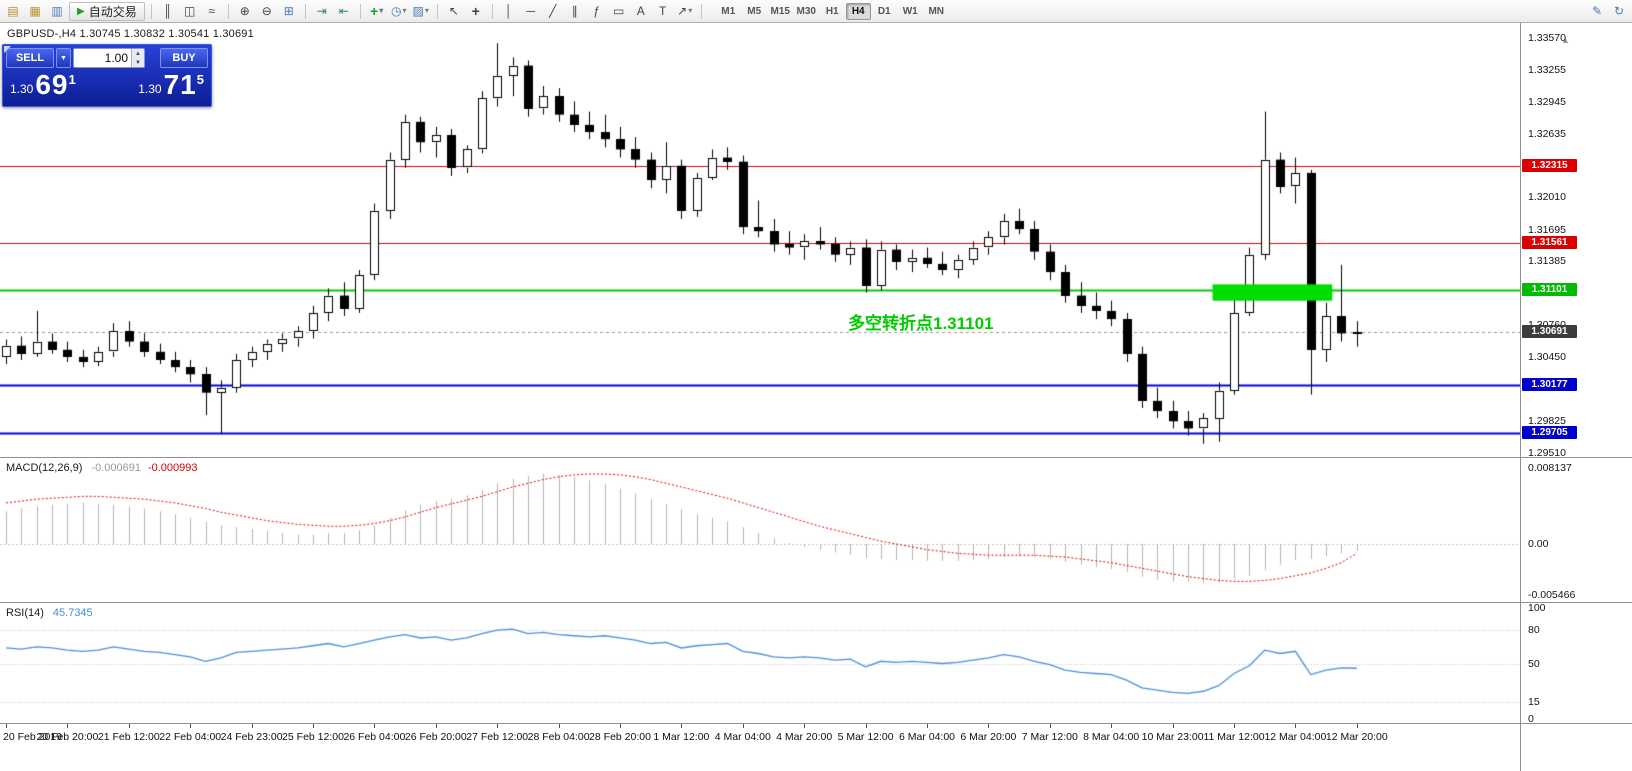 This screenshot has height=771, width=1632. What do you see at coordinates (1547, 38) in the screenshot?
I see `price-axis-label: 1.33570` at bounding box center [1547, 38].